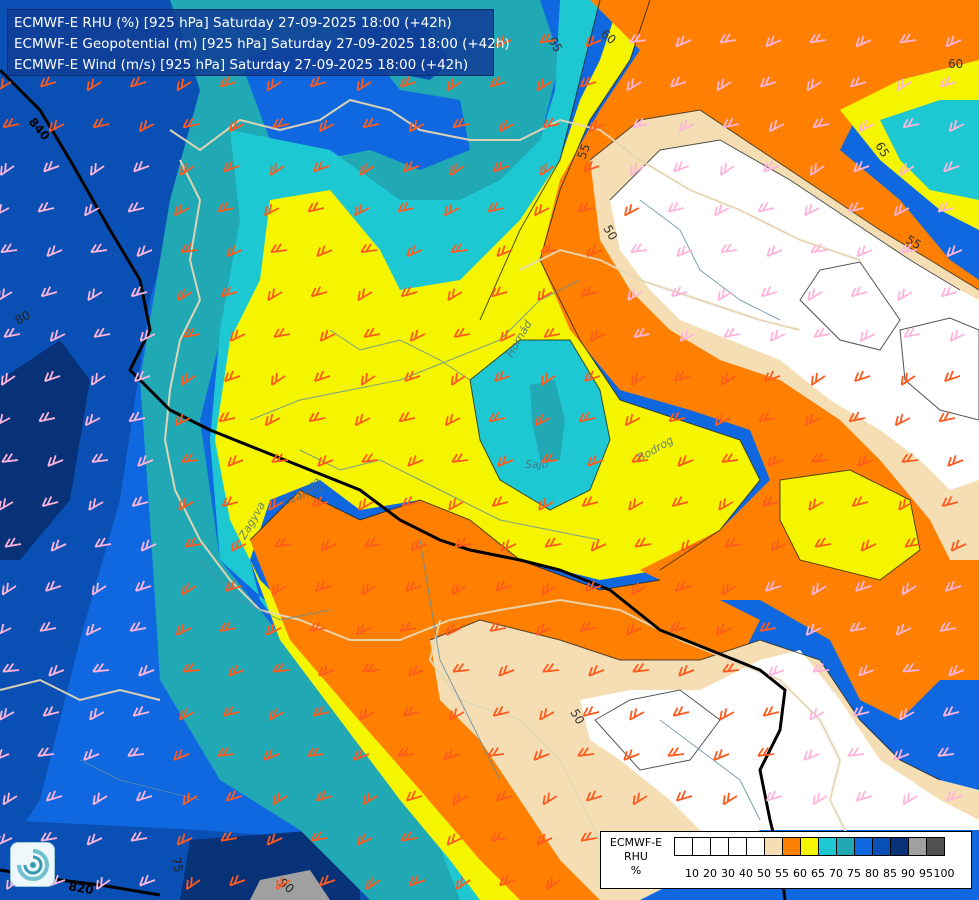 The image size is (979, 900). What do you see at coordinates (818, 873) in the screenshot?
I see `legend-tick-label: 65` at bounding box center [818, 873].